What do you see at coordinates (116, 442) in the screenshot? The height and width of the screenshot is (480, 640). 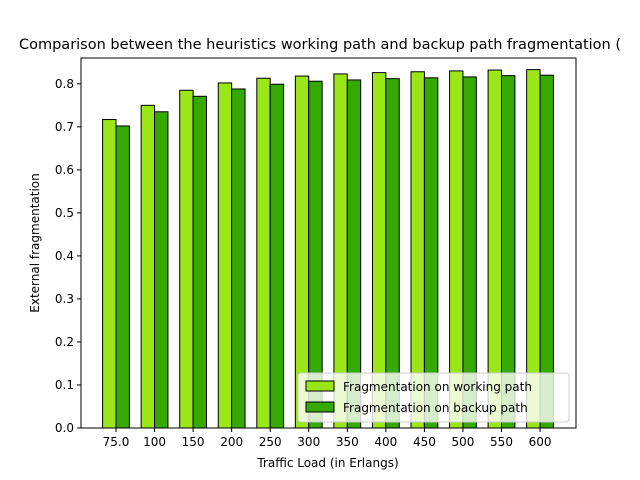 I see `x-tick-label: 75.0` at bounding box center [116, 442].